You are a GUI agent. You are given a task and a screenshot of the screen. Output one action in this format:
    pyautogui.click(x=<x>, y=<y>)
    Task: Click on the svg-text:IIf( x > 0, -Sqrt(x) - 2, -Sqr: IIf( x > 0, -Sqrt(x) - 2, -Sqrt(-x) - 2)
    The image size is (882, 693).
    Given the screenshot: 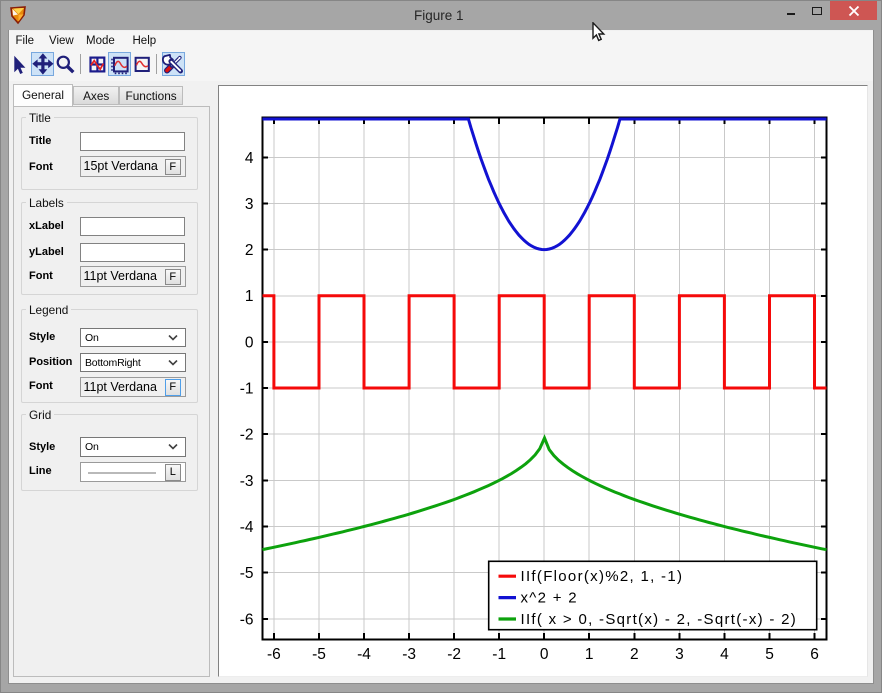 What is the action you would take?
    pyautogui.click(x=659, y=619)
    